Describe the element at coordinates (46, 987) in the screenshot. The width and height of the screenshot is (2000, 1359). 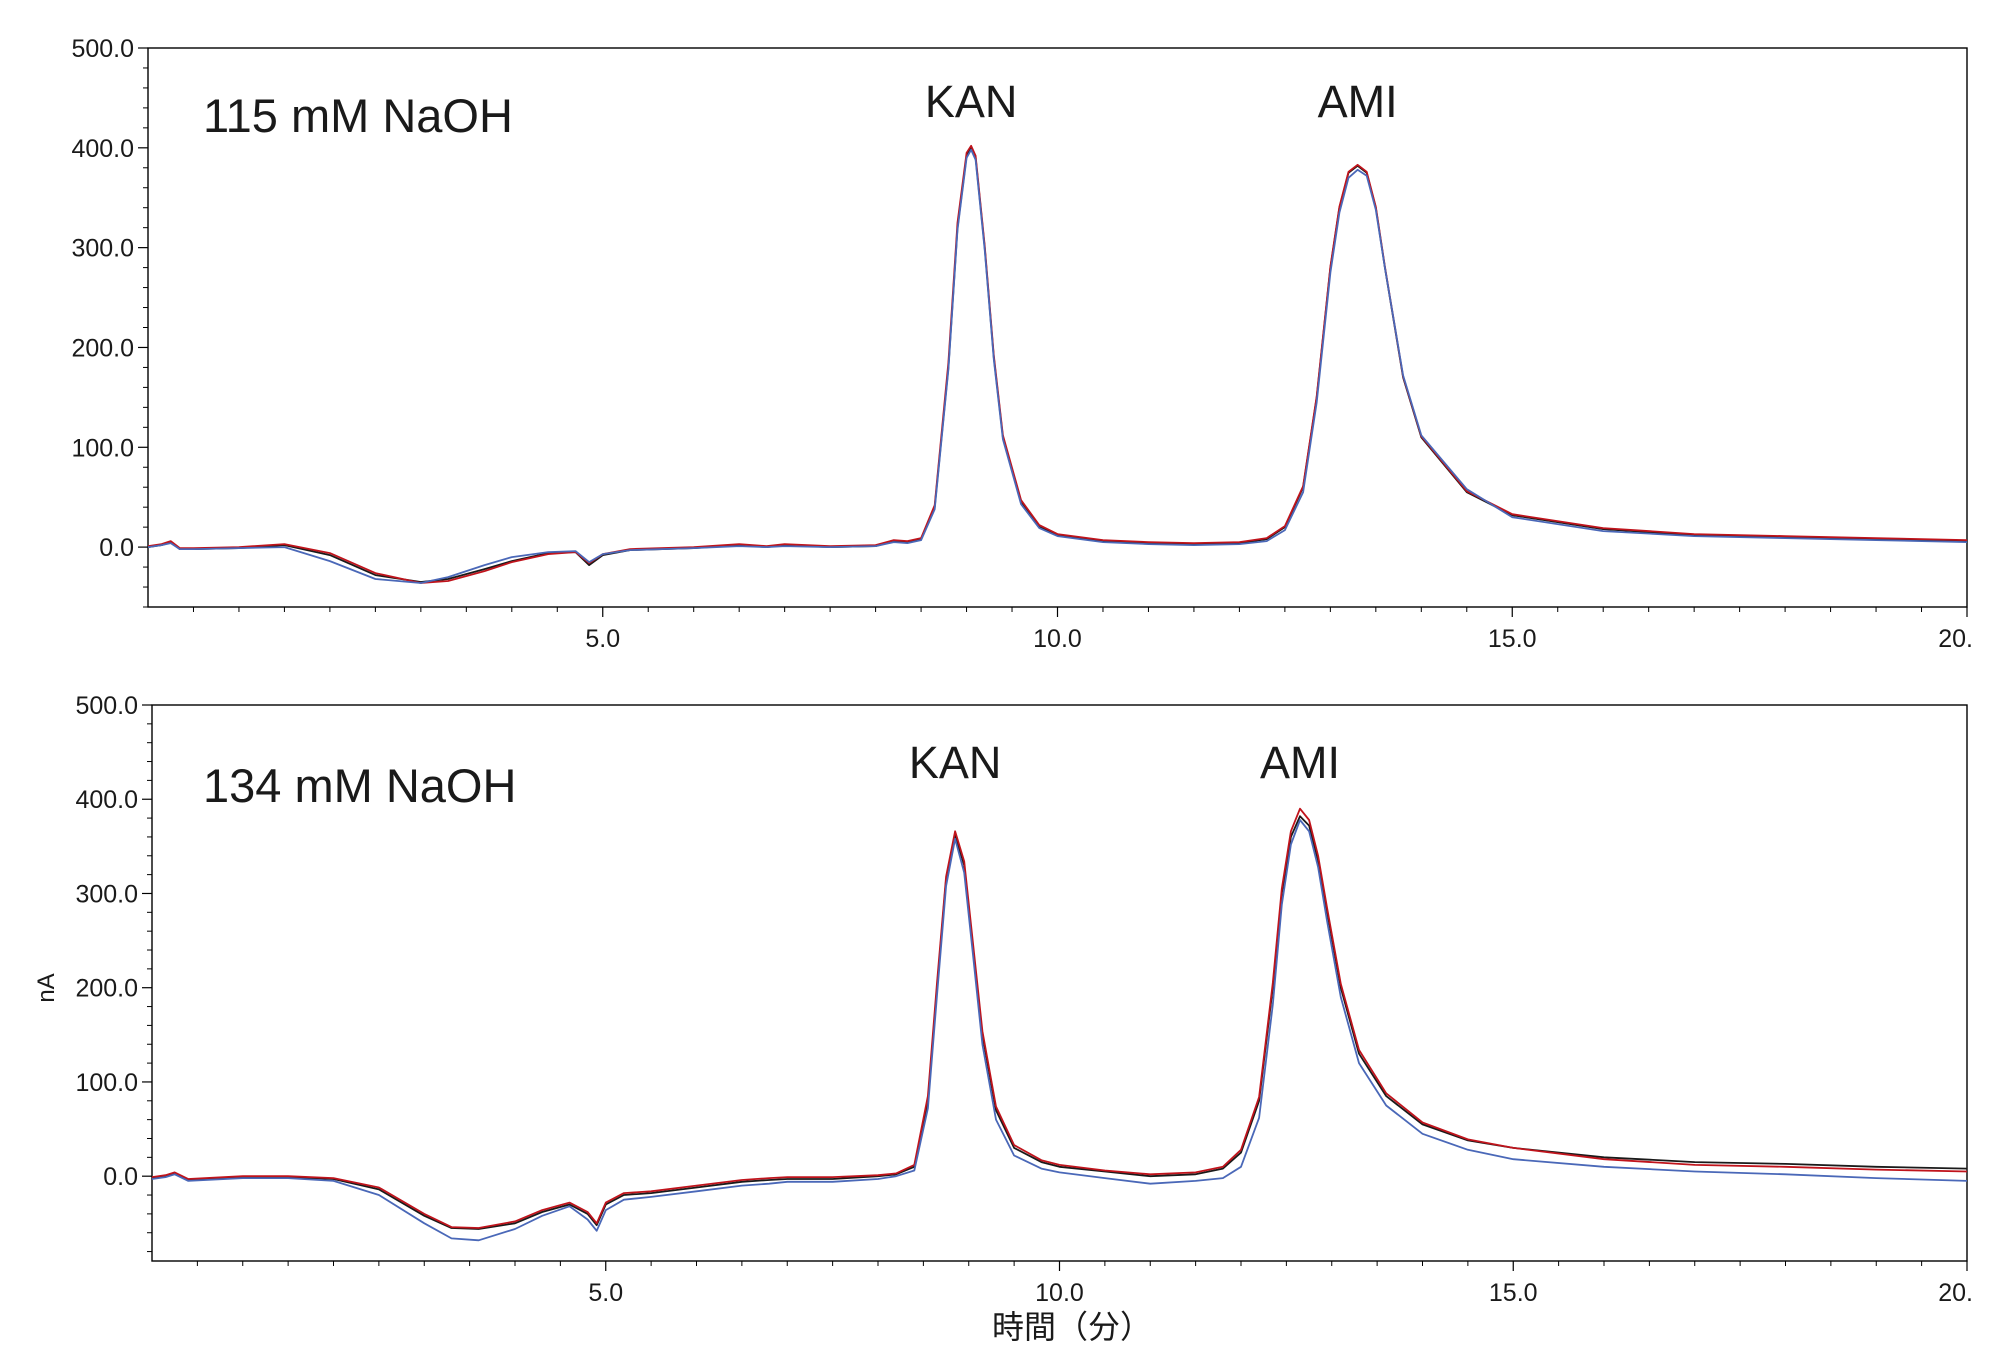
I see `y-axis-label: nA` at that location.